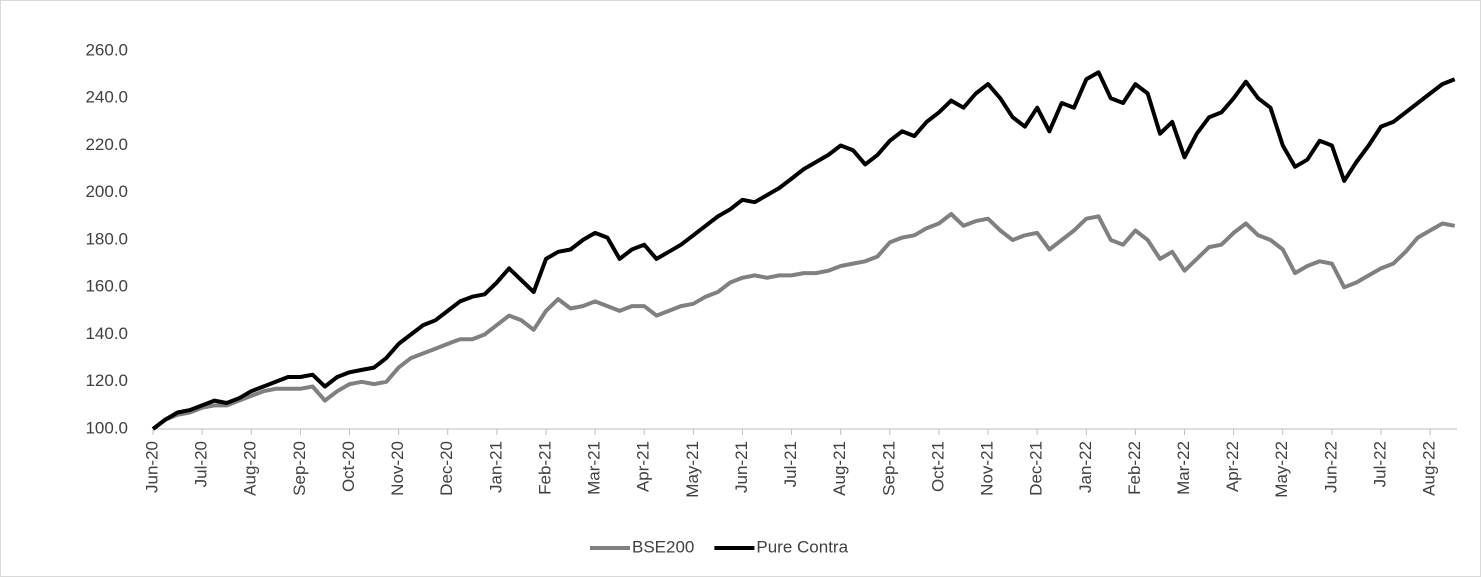 The width and height of the screenshot is (1481, 577). What do you see at coordinates (1085, 467) in the screenshot?
I see `x-tick-label: Jan-22` at bounding box center [1085, 467].